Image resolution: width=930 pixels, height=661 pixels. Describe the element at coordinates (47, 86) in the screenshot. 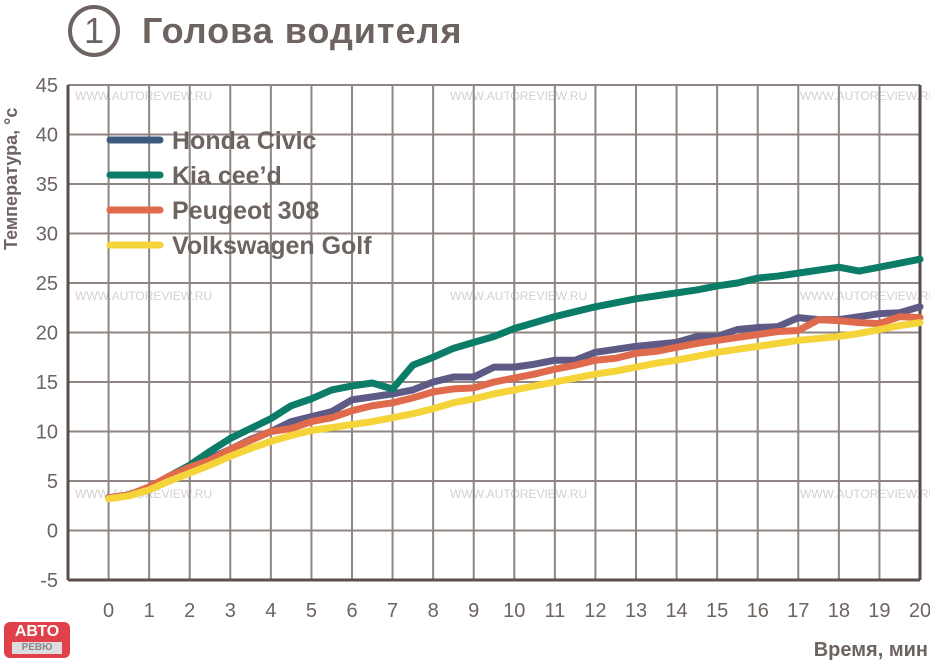

I see `y-tick-label: 45` at that location.